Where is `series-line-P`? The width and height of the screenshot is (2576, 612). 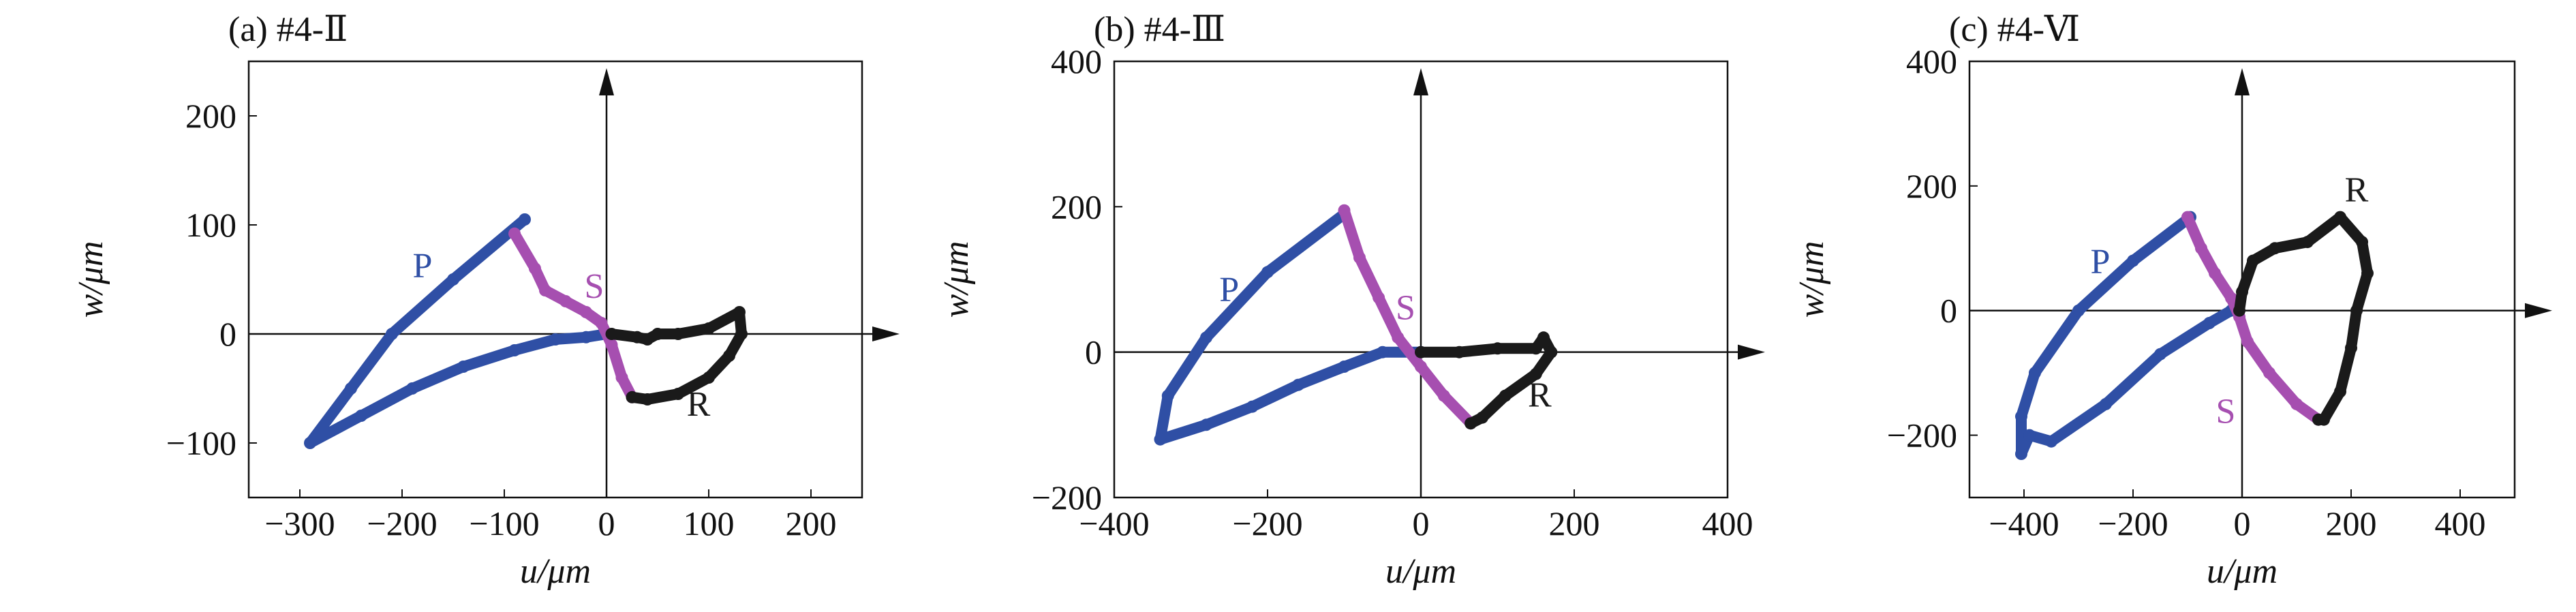 series-line-P is located at coordinates (2126, 335).